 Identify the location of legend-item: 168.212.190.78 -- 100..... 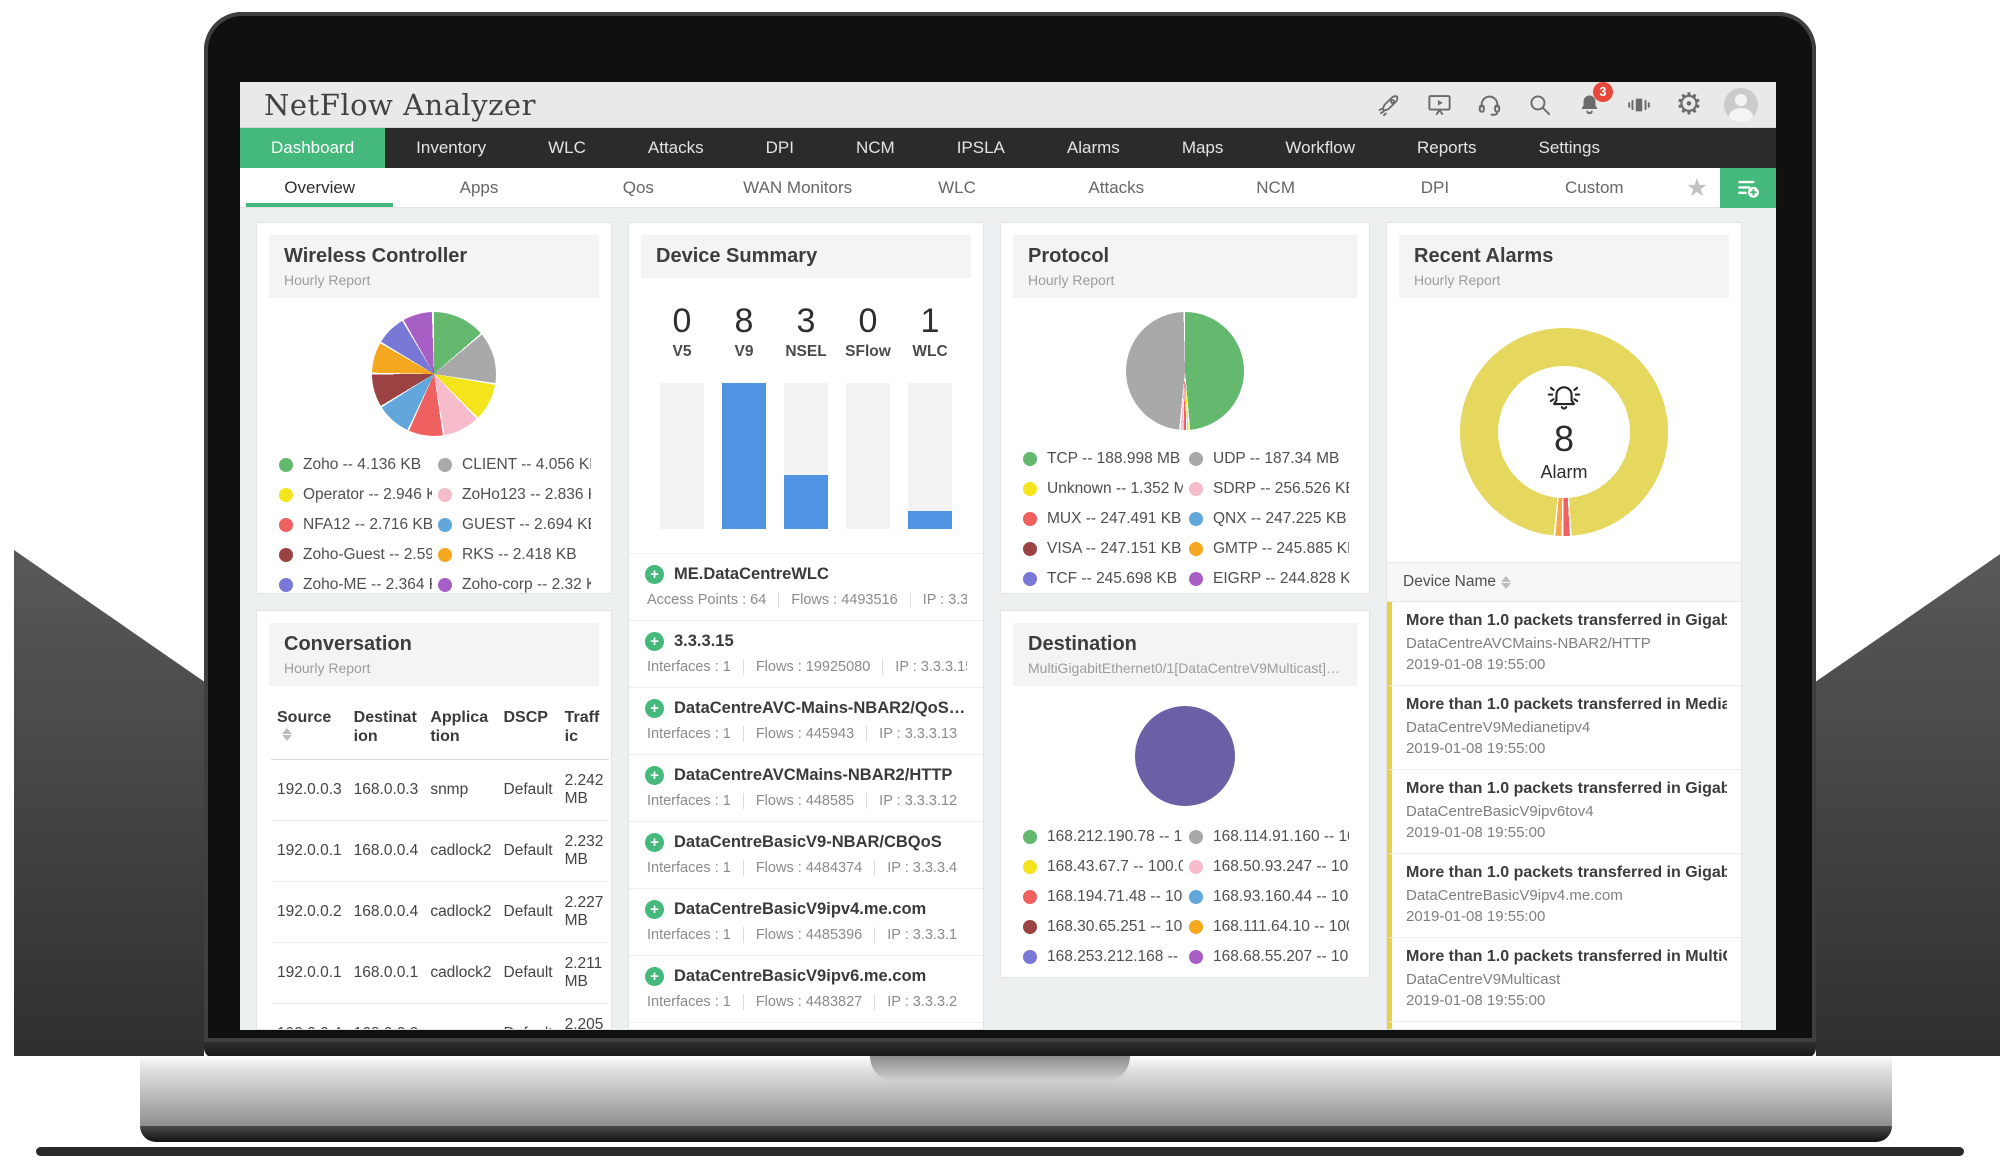
(1103, 837).